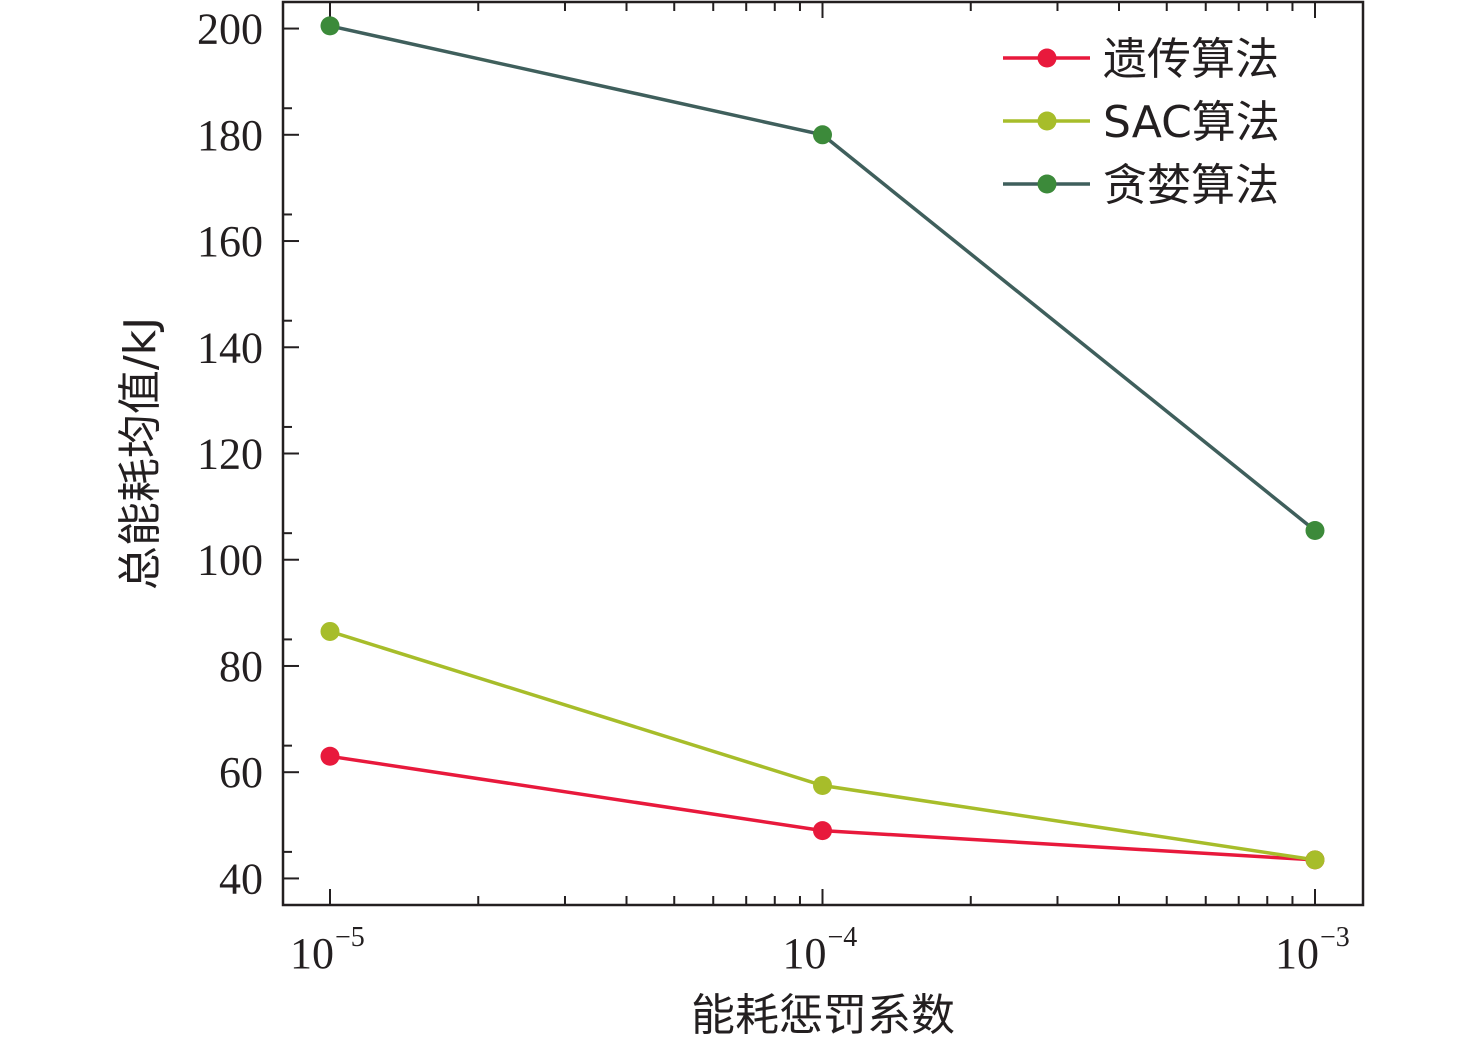 The width and height of the screenshot is (1476, 1047). Describe the element at coordinates (843, 937) in the screenshot. I see `x-tick-exponent: −4` at that location.